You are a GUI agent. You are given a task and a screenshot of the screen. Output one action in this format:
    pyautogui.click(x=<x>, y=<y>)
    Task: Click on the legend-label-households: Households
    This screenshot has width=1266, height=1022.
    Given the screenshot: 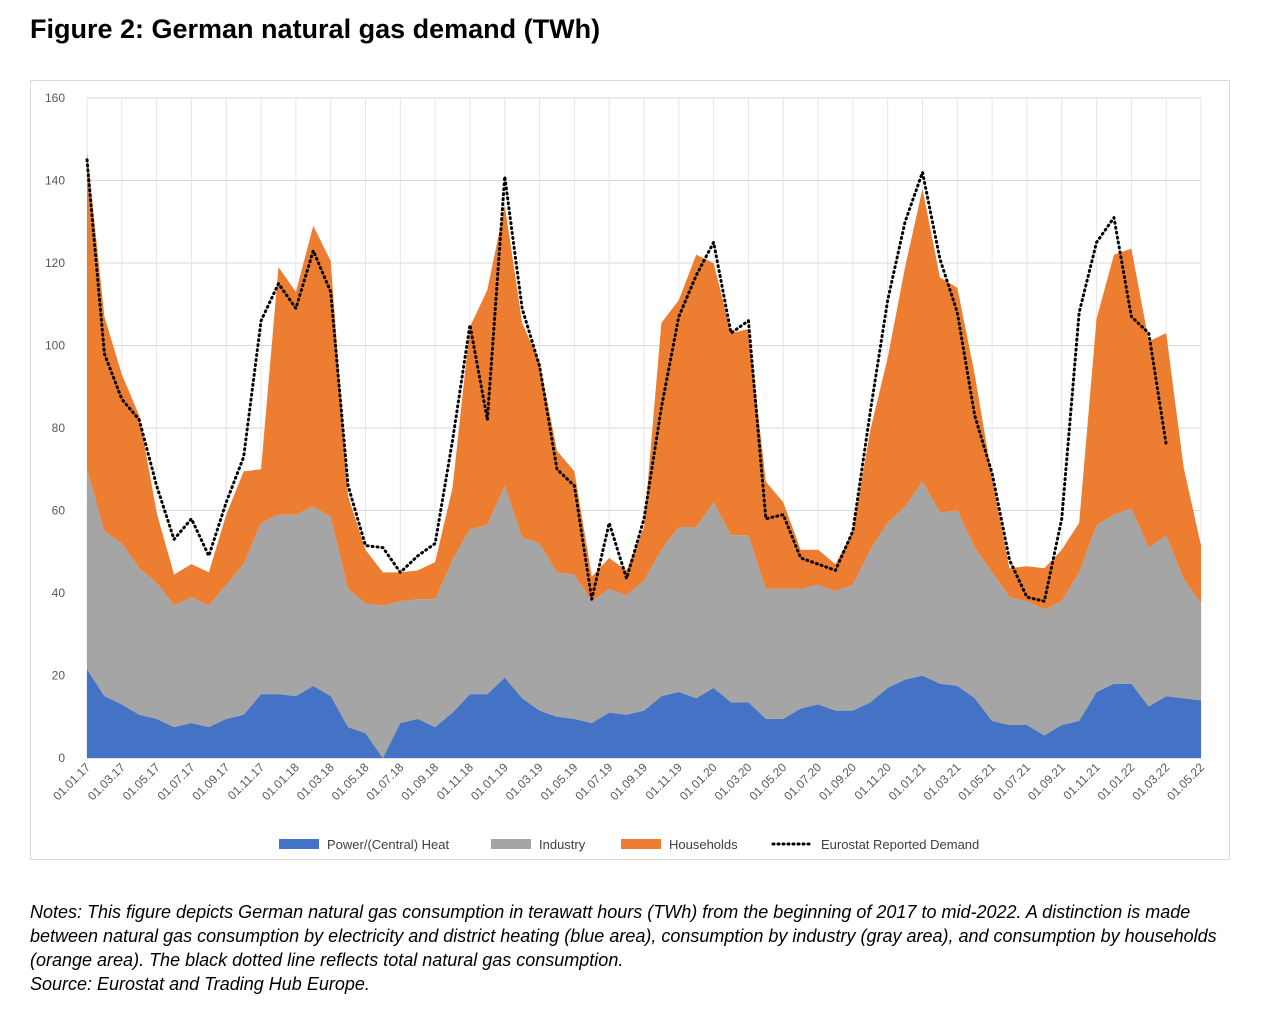 What is the action you would take?
    pyautogui.click(x=703, y=844)
    